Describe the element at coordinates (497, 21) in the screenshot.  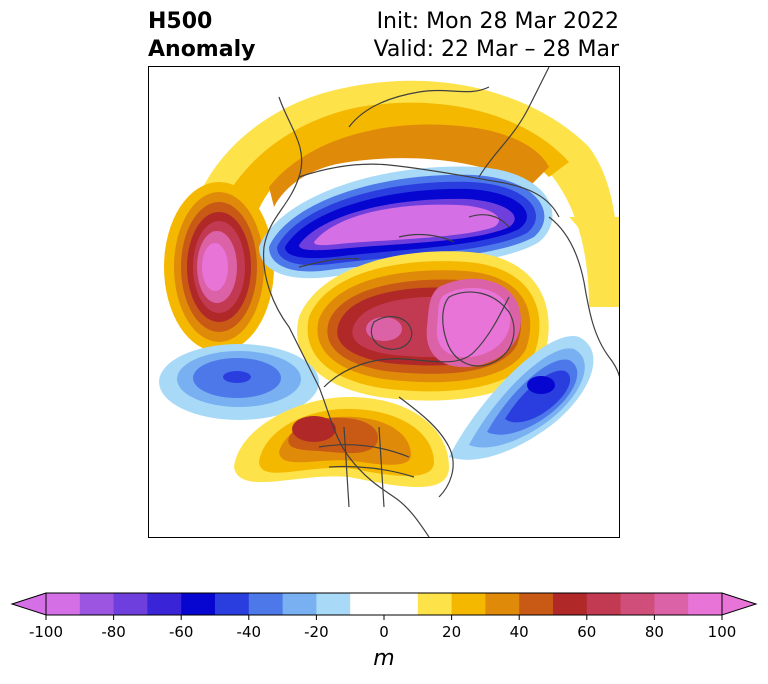
I see `init-time-label: Init: Mon 28 Mar 2022` at that location.